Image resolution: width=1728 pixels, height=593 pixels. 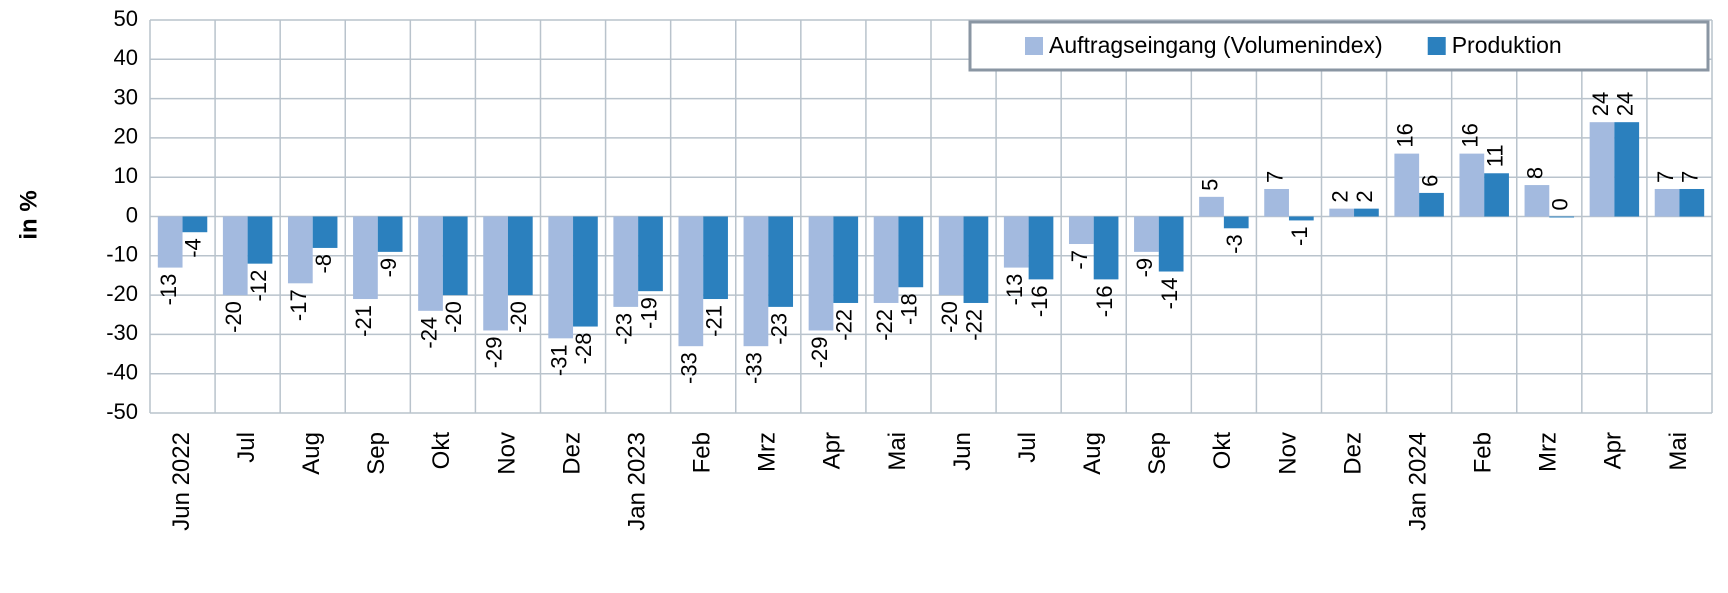 I want to click on data-label: -1, so click(x=1299, y=236).